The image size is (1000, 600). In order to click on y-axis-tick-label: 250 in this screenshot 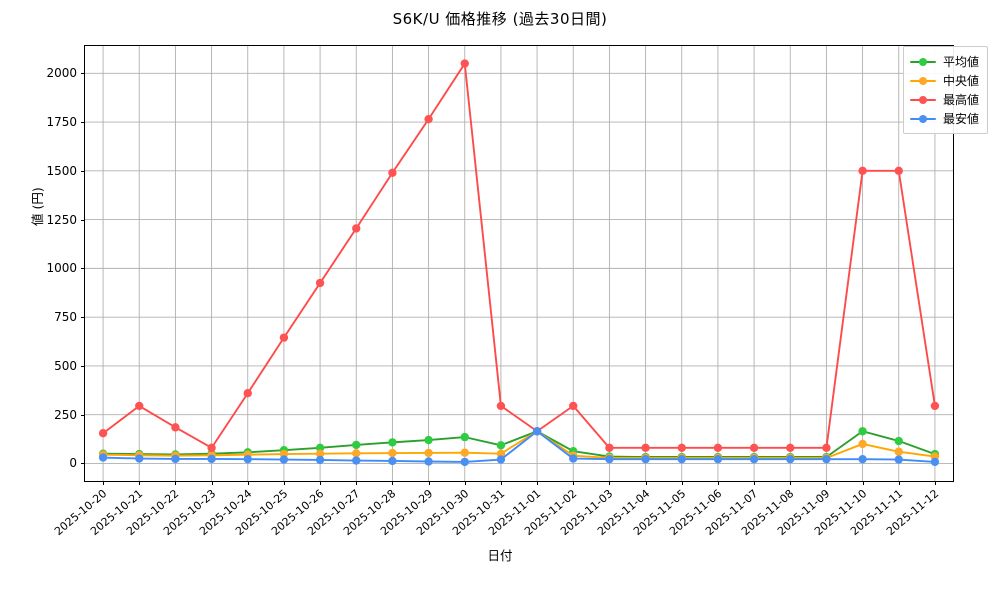, I will do `click(65, 414)`.